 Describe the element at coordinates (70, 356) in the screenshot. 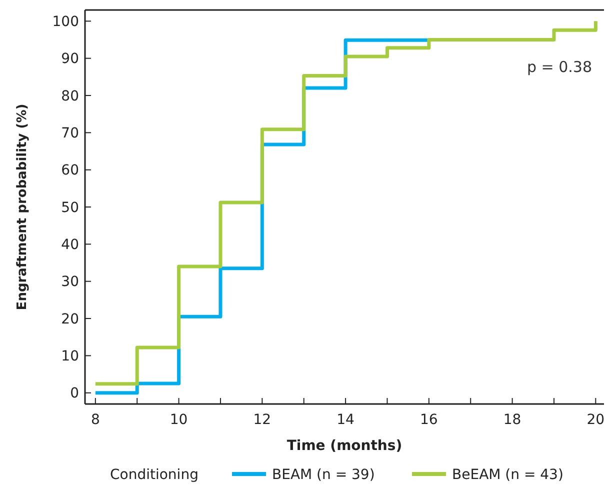

I see `y-tick-label: 10` at that location.